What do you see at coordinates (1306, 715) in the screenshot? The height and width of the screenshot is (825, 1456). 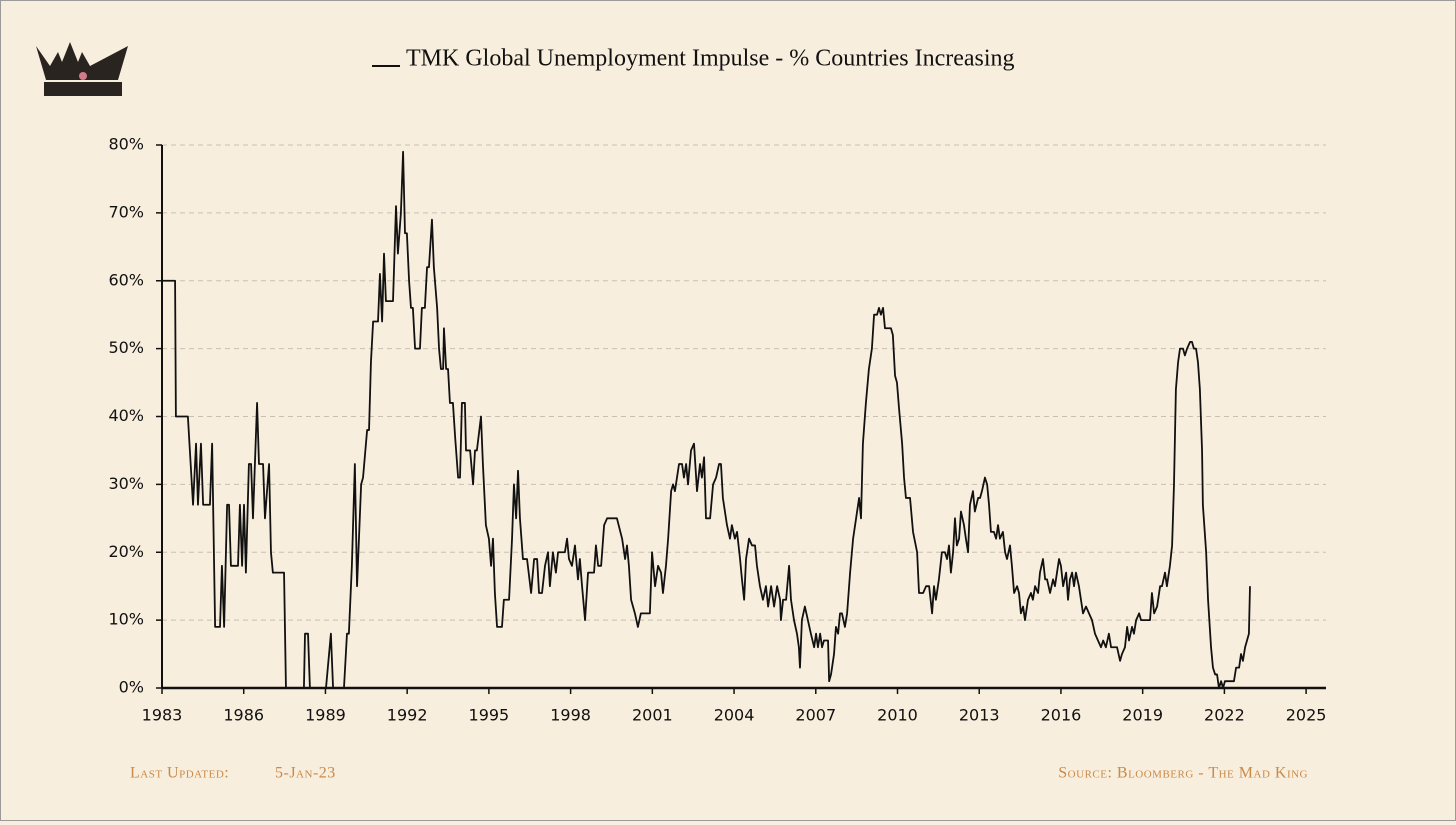 I see `x-tick-label: 2025` at bounding box center [1306, 715].